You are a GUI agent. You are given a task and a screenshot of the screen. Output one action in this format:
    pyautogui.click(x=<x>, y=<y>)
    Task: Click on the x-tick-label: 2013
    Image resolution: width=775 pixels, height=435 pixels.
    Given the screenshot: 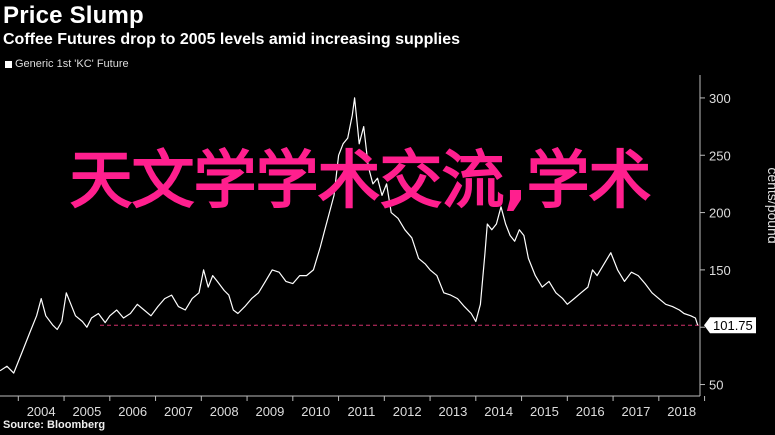 What is the action you would take?
    pyautogui.click(x=452, y=411)
    